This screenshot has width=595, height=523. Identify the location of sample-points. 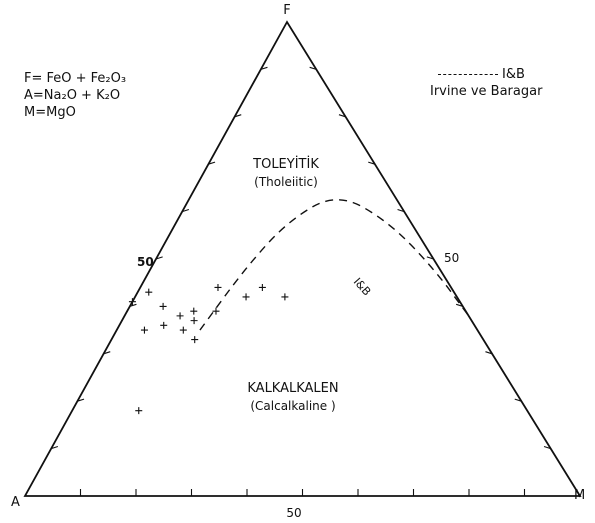
(208, 349).